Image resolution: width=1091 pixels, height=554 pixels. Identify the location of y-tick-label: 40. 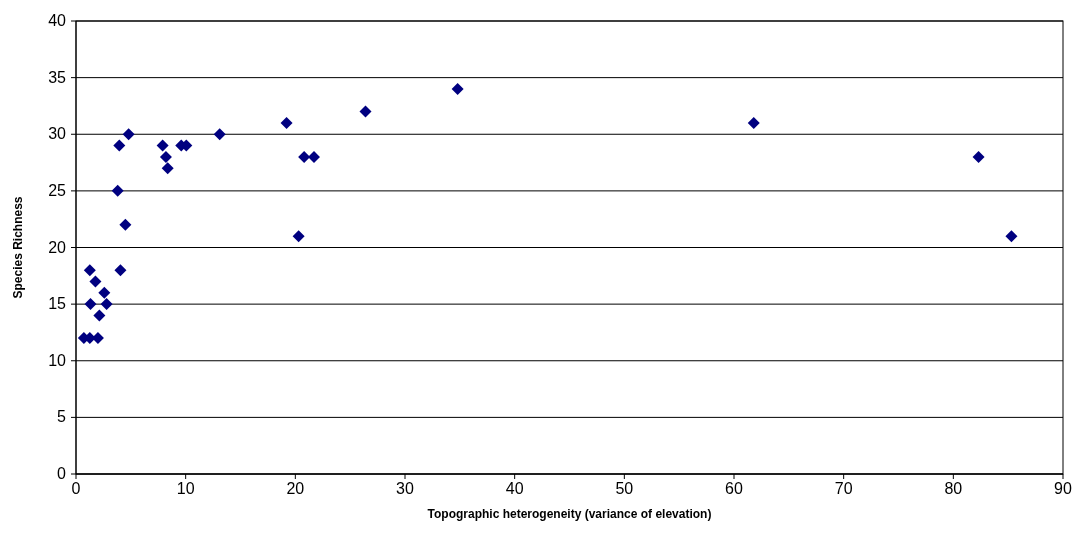
(57, 20).